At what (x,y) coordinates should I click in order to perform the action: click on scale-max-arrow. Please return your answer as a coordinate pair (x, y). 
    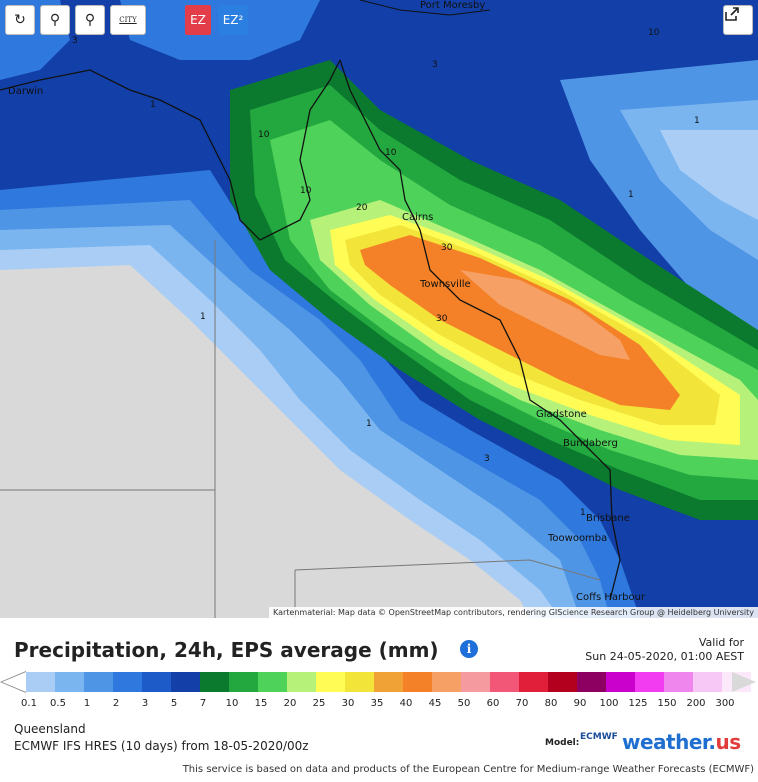
    Looking at the image, I should click on (744, 682).